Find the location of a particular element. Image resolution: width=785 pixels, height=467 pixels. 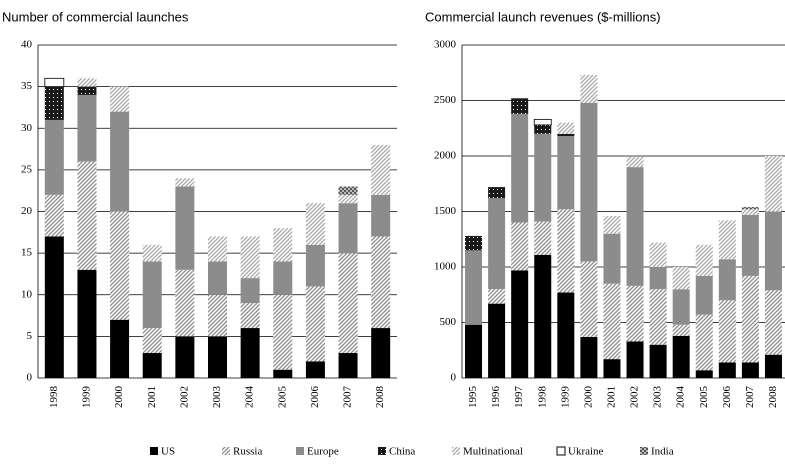

y-tick-label: 5 is located at coordinates (30, 336).